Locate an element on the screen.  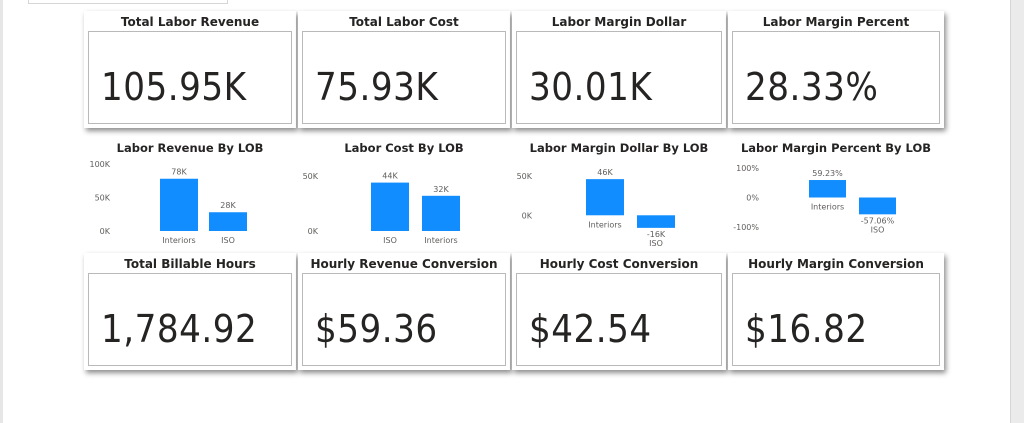
kpi-box: 30.01K is located at coordinates (619, 77).